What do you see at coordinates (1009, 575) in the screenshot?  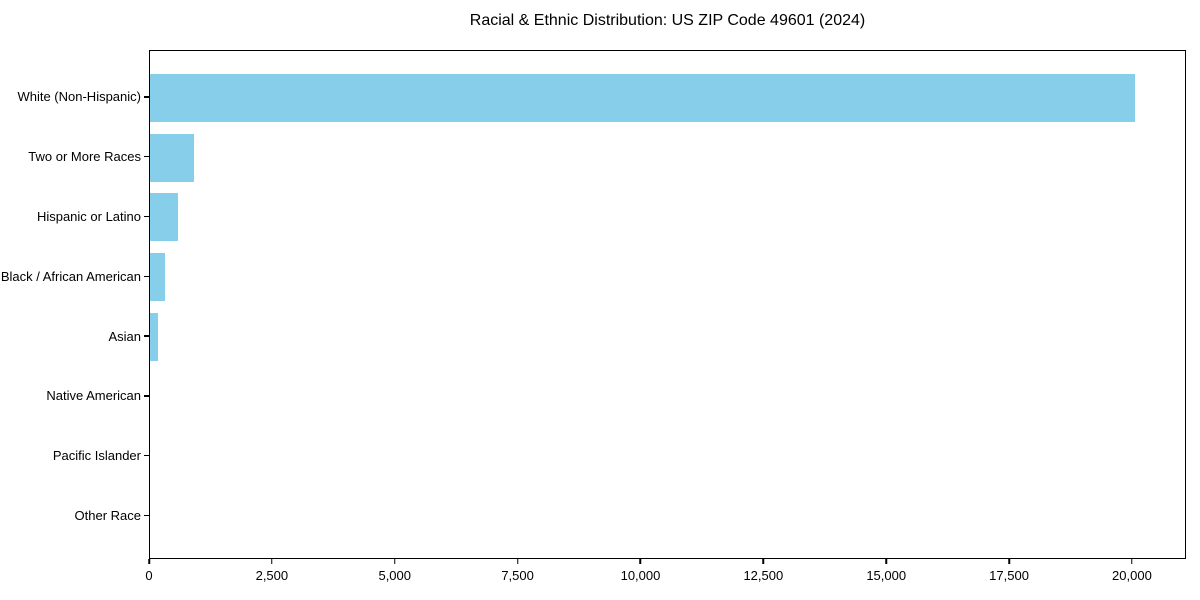 I see `x-tick-label: 17,500` at bounding box center [1009, 575].